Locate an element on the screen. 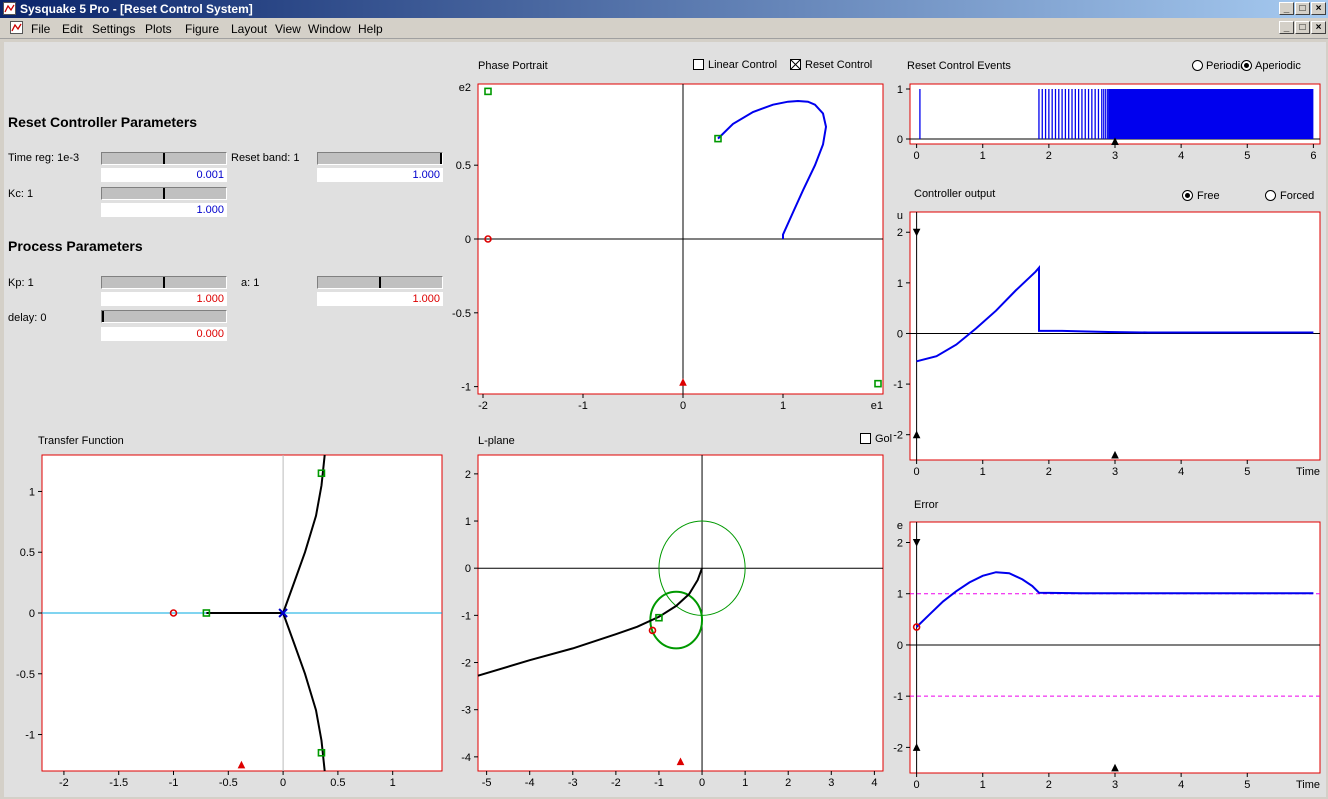 This screenshot has width=1328, height=799. x-tick-label: 6 is located at coordinates (1313, 156).